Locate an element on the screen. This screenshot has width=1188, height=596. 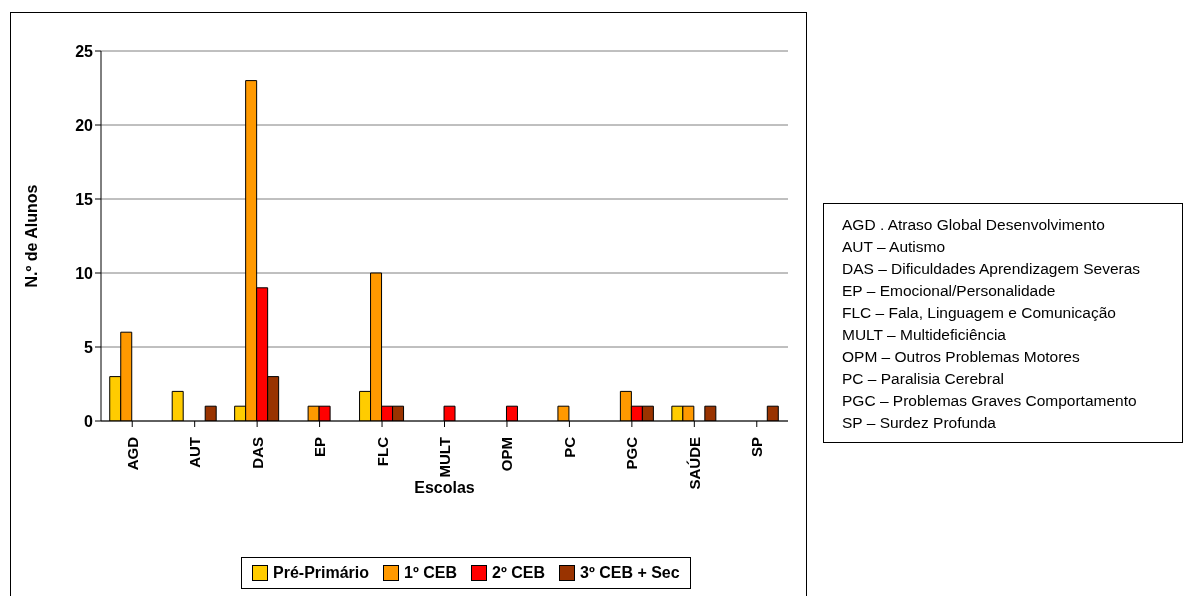
text: PGC – Problemas Graves Comportamento is located at coordinates (990, 401).